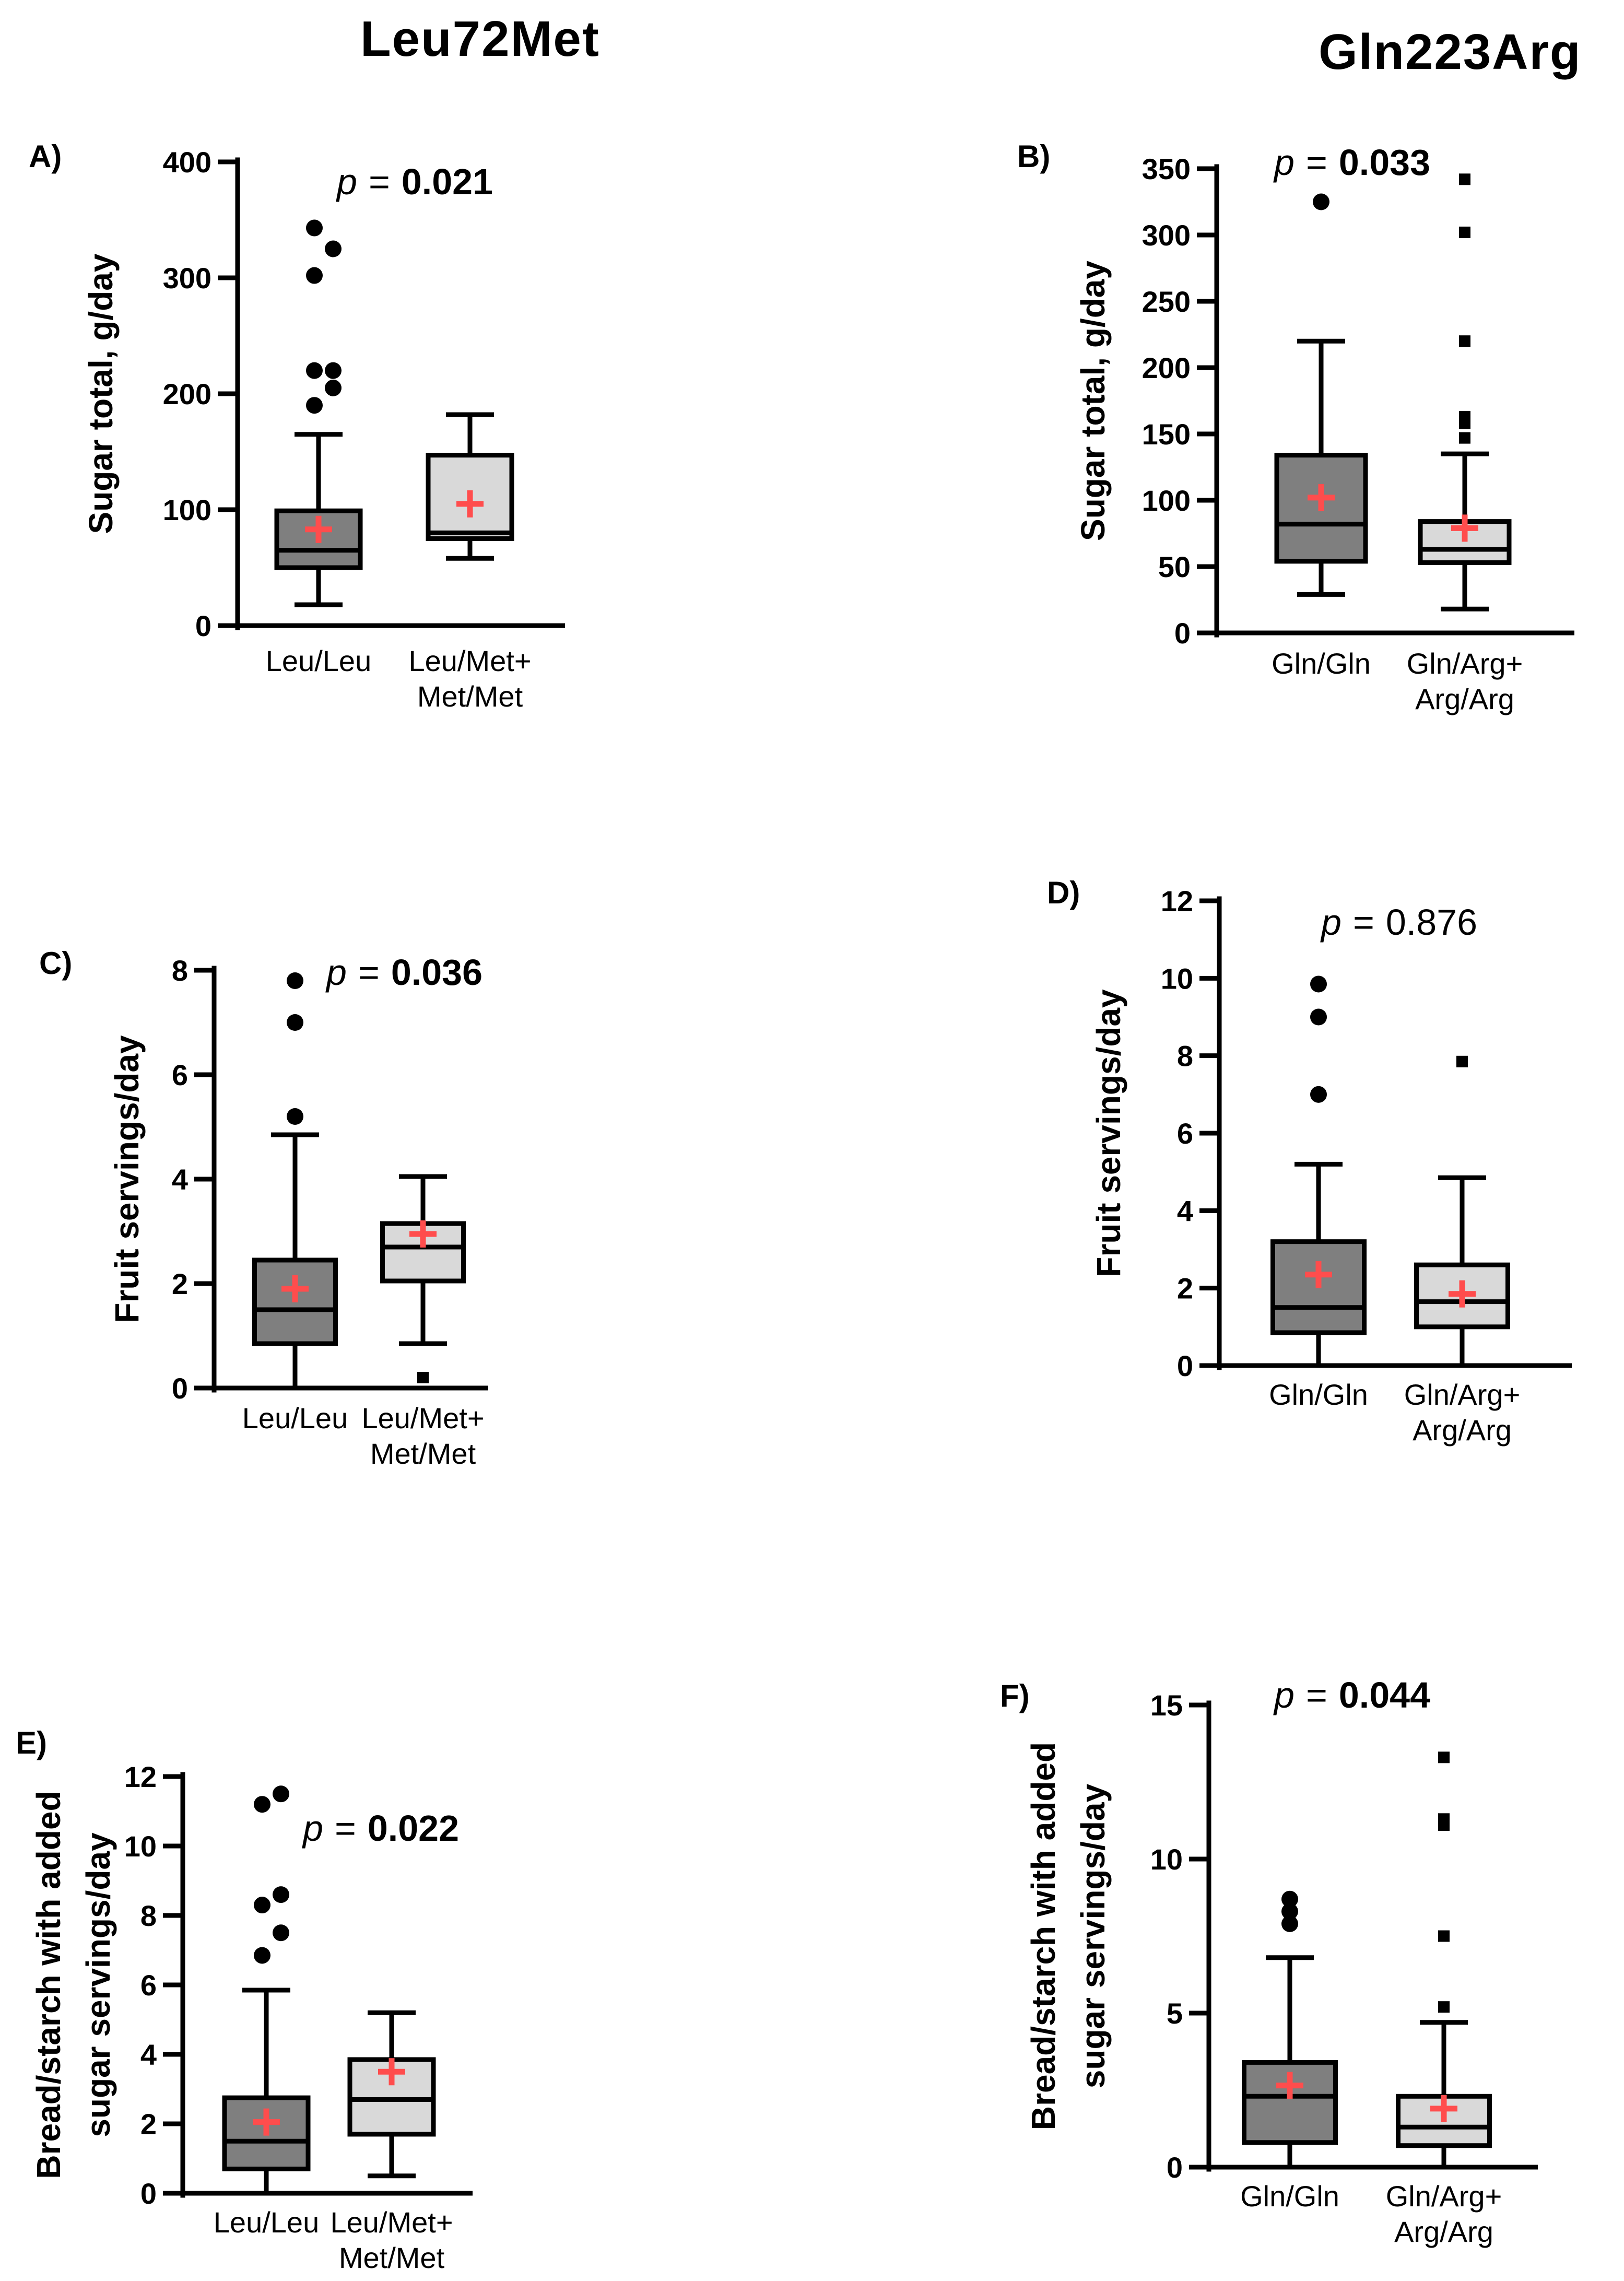 The height and width of the screenshot is (2281, 1624). What do you see at coordinates (1177, 901) in the screenshot?
I see `y-tick-label: 12` at bounding box center [1177, 901].